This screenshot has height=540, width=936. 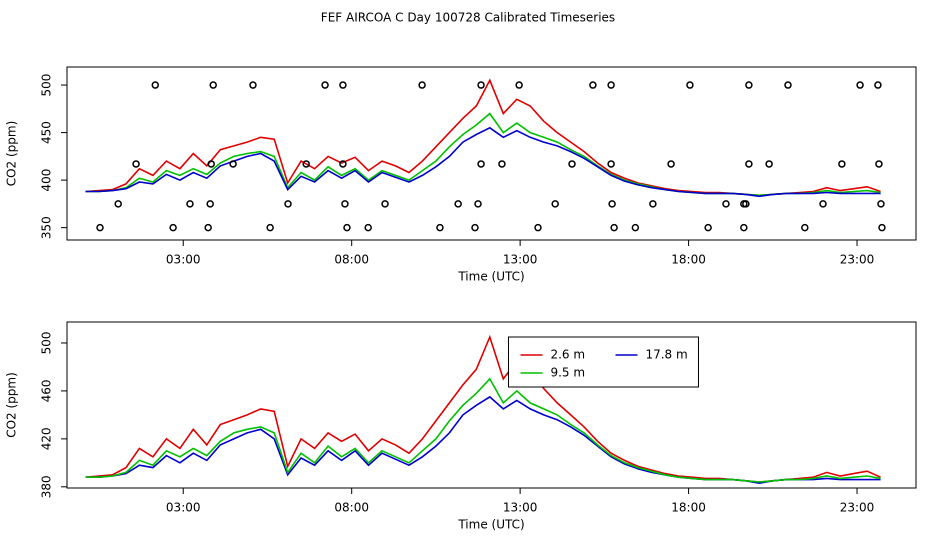 I want to click on y-tick-label: 450, so click(x=47, y=132).